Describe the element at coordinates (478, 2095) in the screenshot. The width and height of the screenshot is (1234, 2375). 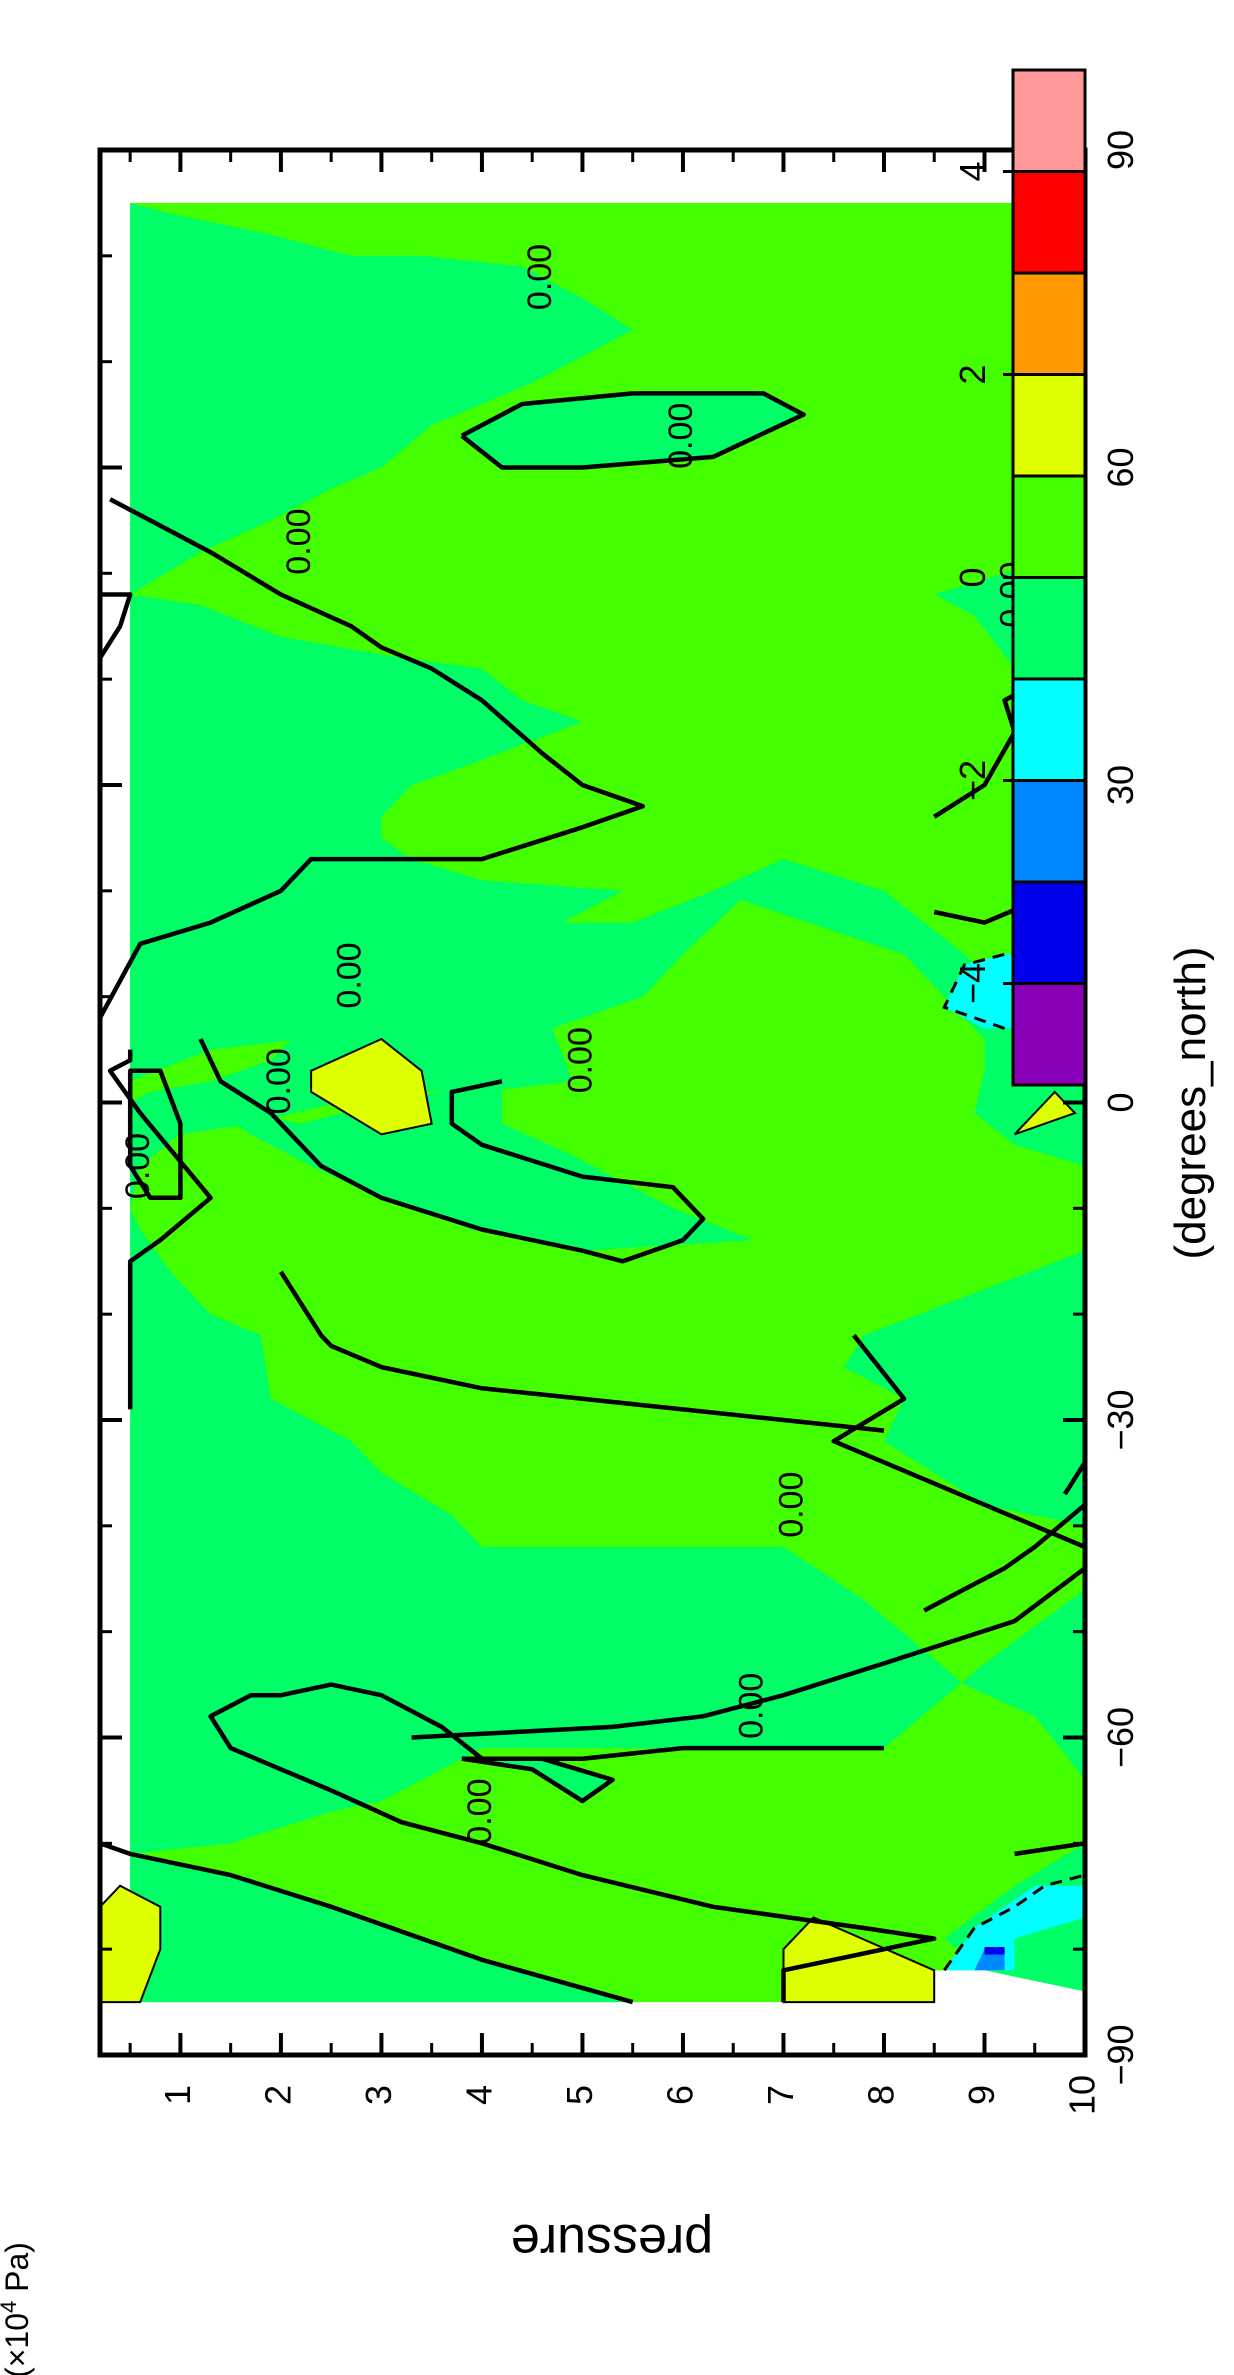
I see `y-tick-label: 4` at that location.